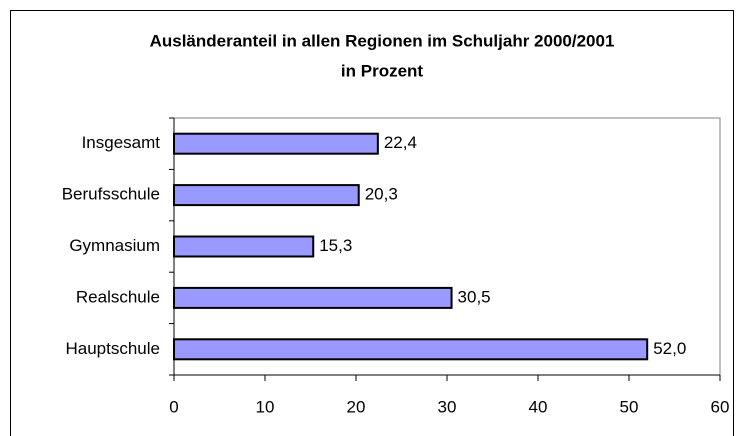 The height and width of the screenshot is (436, 744). Describe the element at coordinates (629, 406) in the screenshot. I see `x-tick-label: 50` at that location.